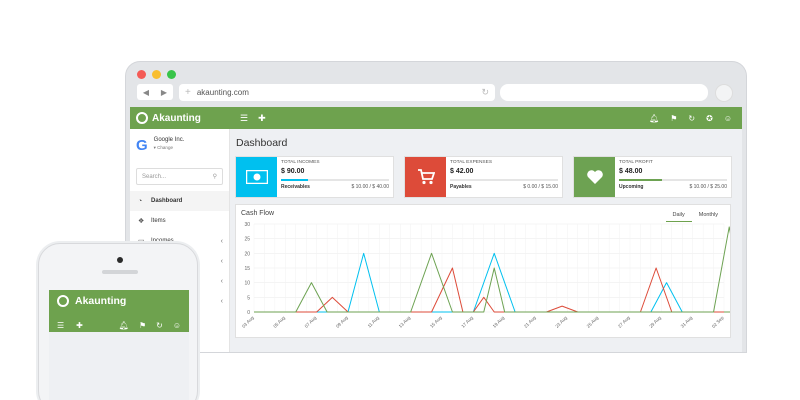 Image resolution: width=800 pixels, height=400 pixels. Describe the element at coordinates (247, 240) in the screenshot. I see `y-tick-label: 25` at that location.